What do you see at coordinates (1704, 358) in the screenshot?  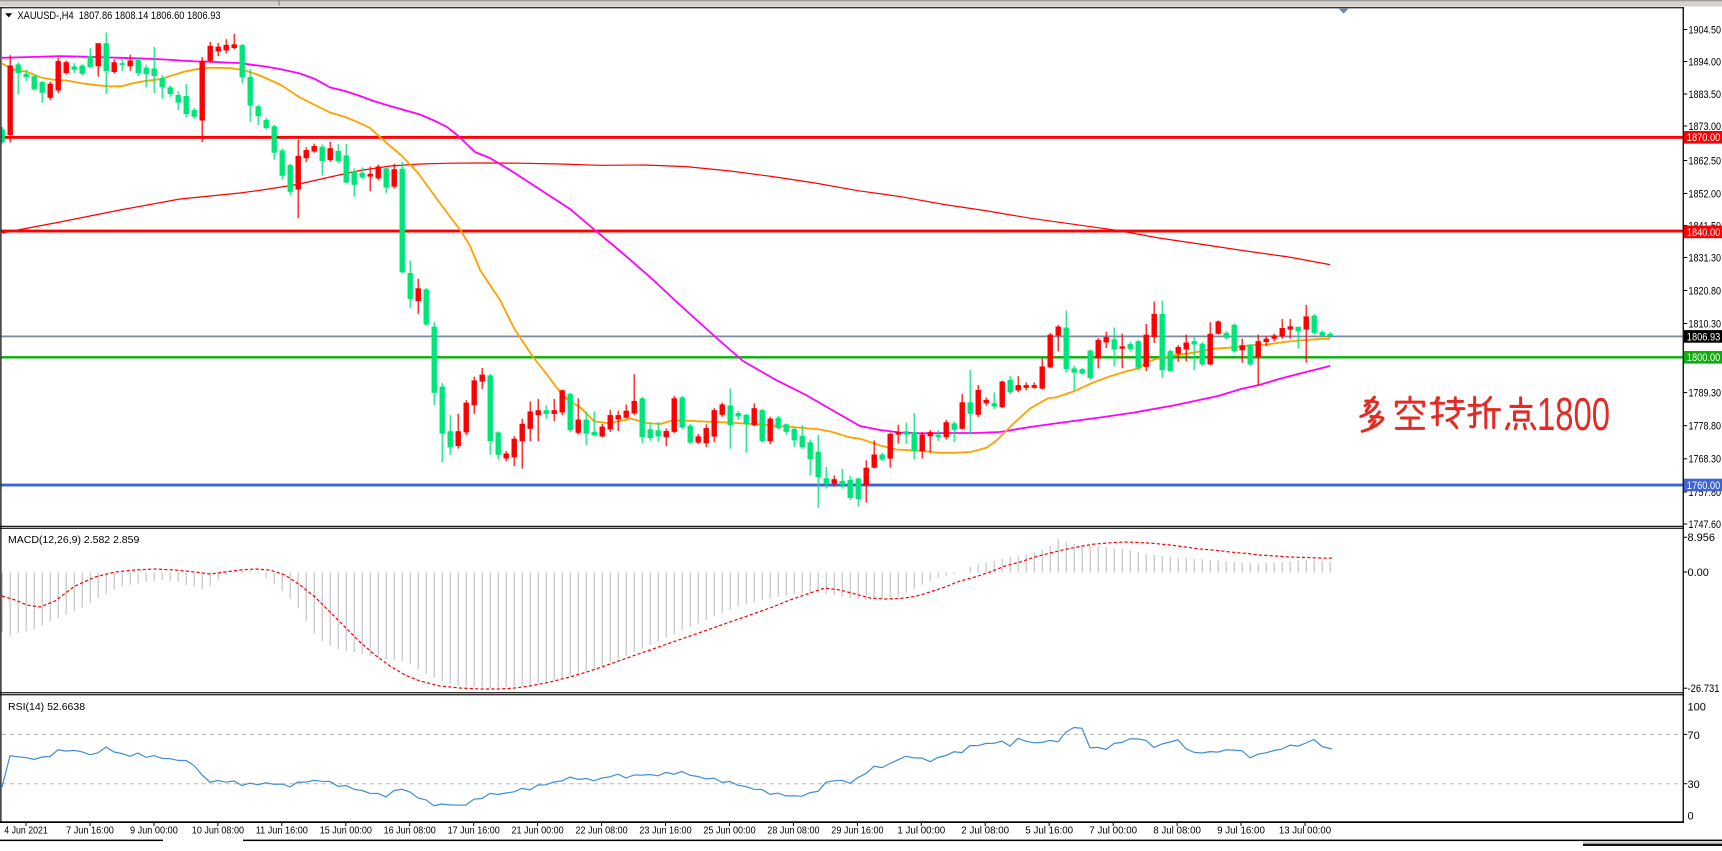 I see `svg-text: 1800.00` at bounding box center [1704, 358].